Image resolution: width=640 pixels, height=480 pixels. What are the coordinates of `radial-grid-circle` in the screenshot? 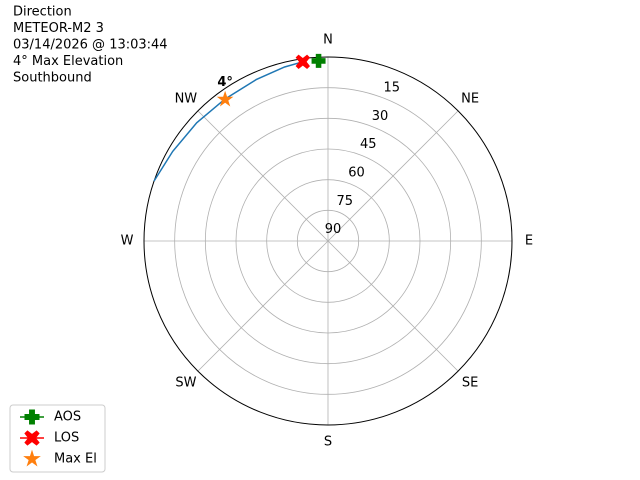 It's located at (328, 241).